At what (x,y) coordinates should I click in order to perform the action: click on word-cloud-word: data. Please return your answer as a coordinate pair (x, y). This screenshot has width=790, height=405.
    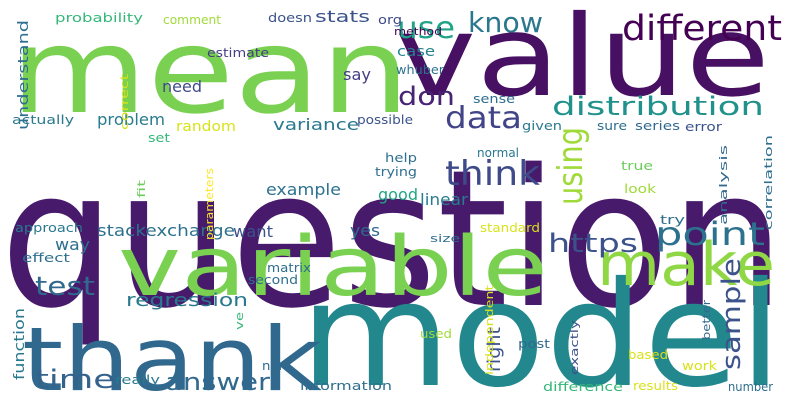
    Looking at the image, I should click on (483, 118).